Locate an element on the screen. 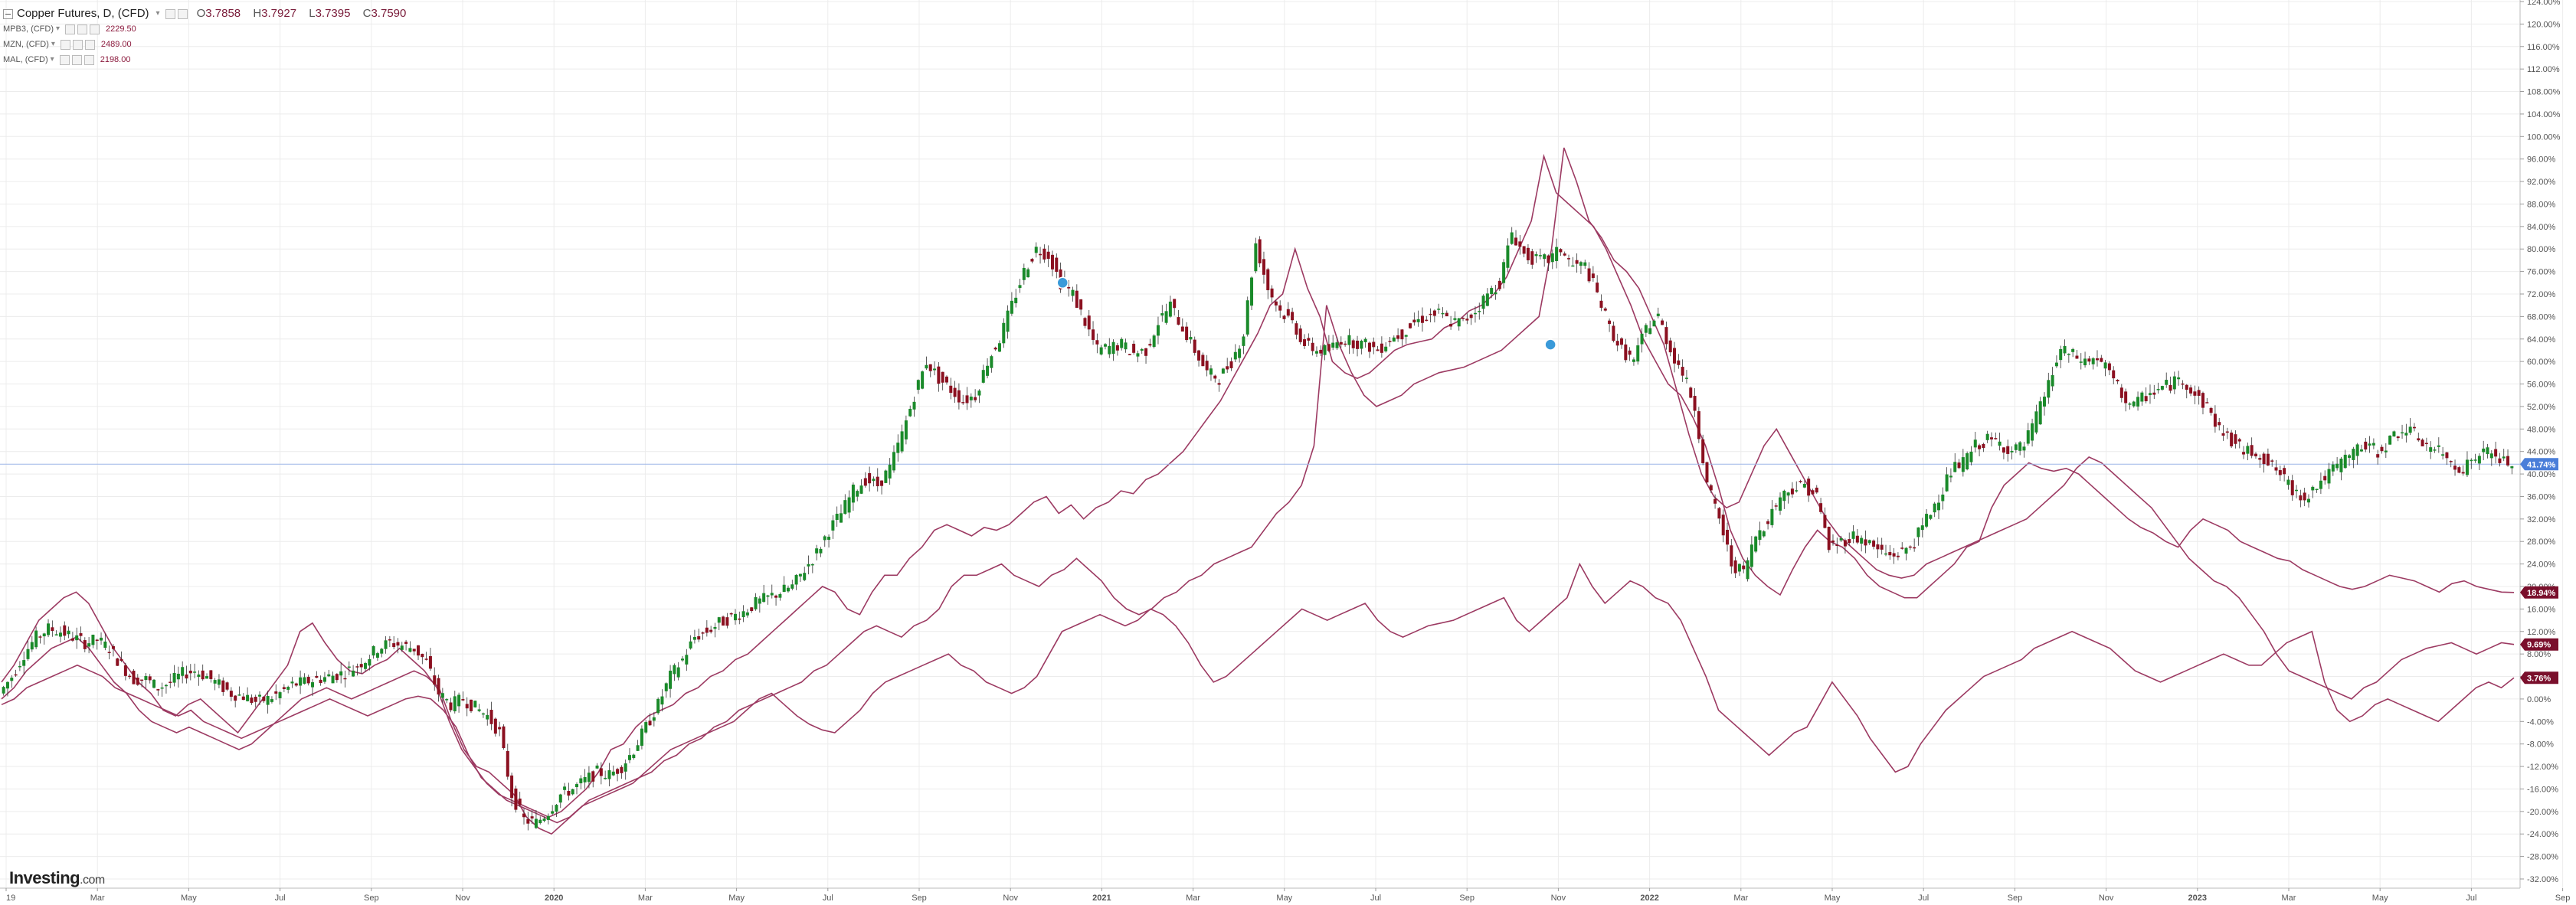 The height and width of the screenshot is (905, 2576). comparison-row-mzn: MZN, (CFD) ▾ 2489.00 is located at coordinates (204, 44).